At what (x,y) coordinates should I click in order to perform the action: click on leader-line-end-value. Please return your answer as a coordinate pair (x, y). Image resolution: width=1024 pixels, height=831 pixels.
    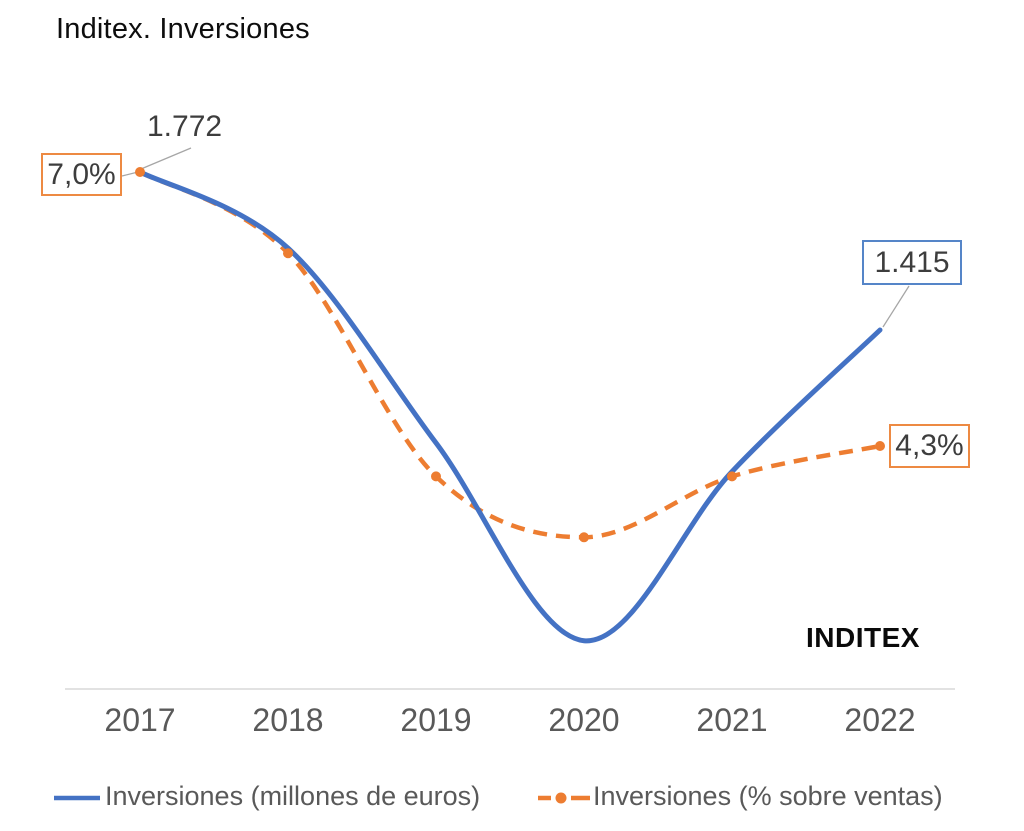
    Looking at the image, I should click on (896, 306).